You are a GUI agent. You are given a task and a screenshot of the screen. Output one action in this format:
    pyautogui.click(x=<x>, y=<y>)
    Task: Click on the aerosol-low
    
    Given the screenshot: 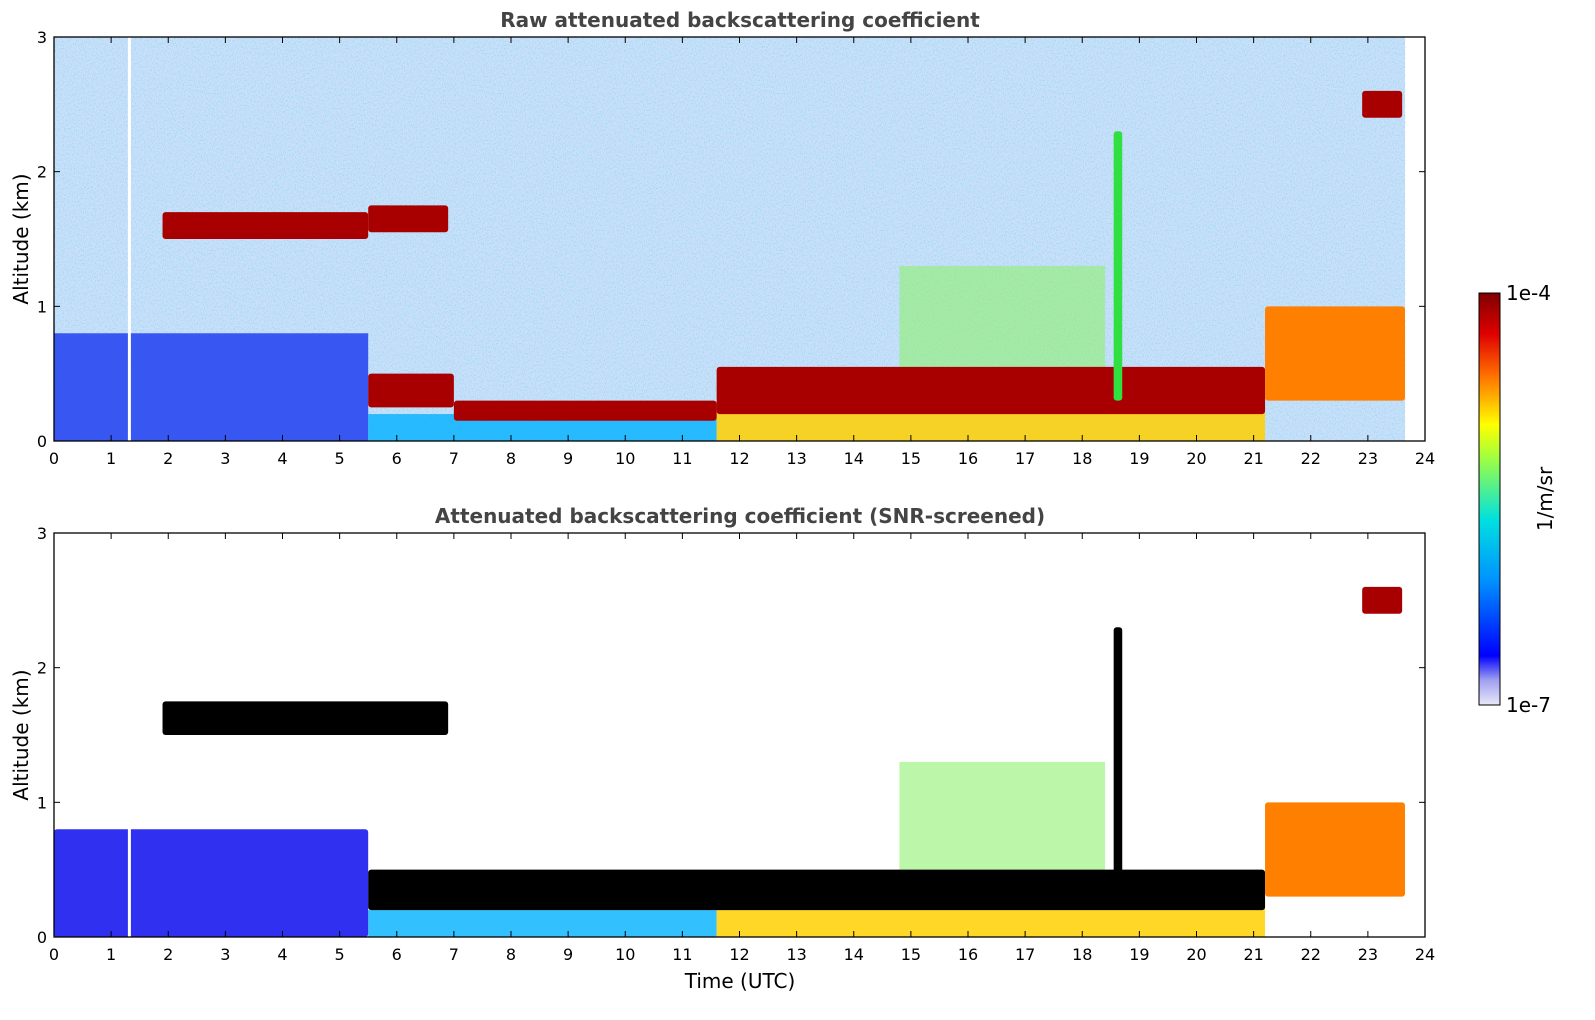 What is the action you would take?
    pyautogui.click(x=542, y=923)
    